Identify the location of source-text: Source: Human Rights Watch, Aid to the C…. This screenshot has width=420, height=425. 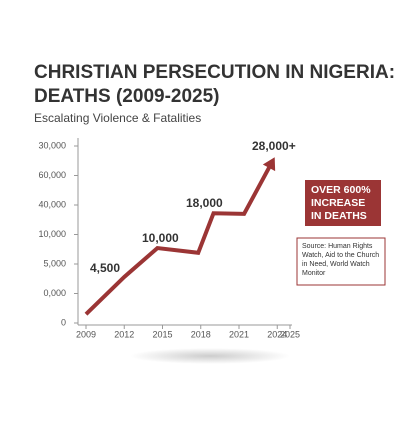
(341, 260).